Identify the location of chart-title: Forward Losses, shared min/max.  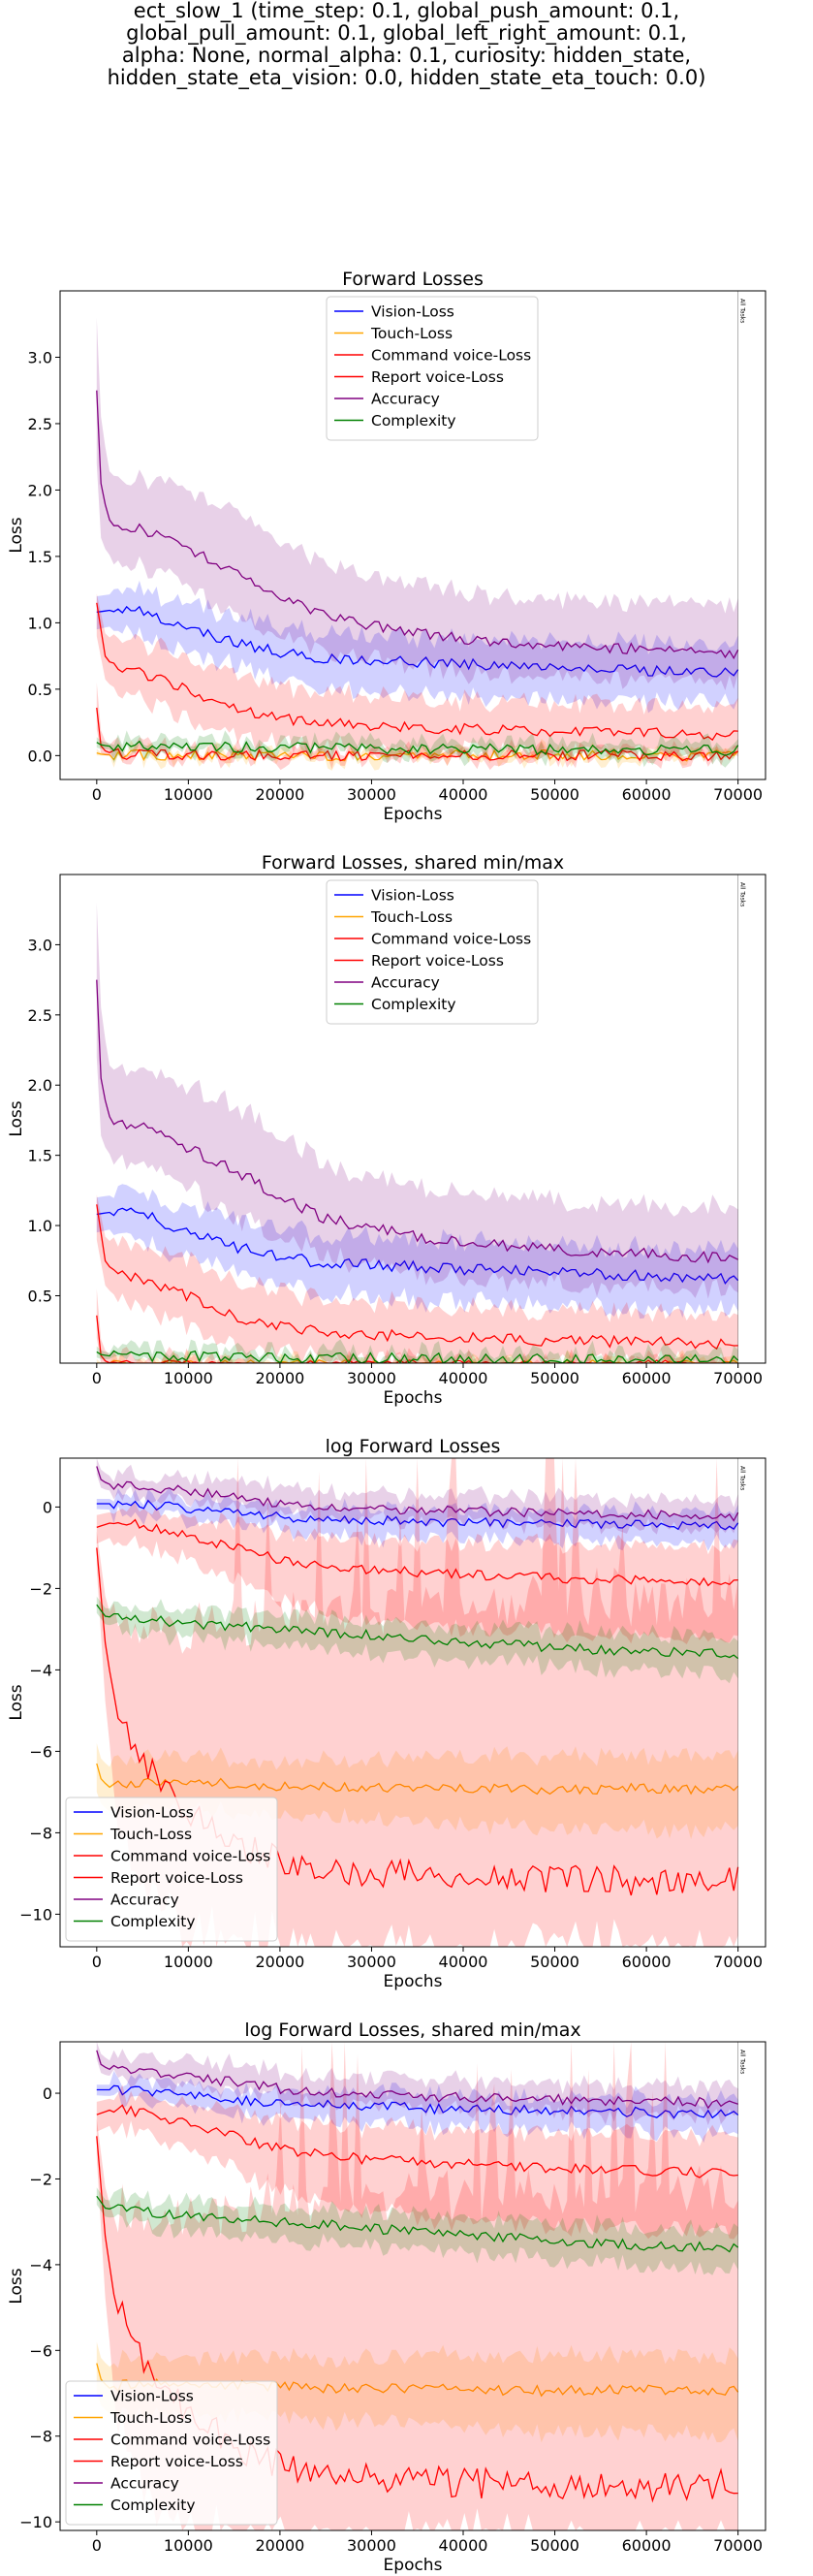
(413, 863).